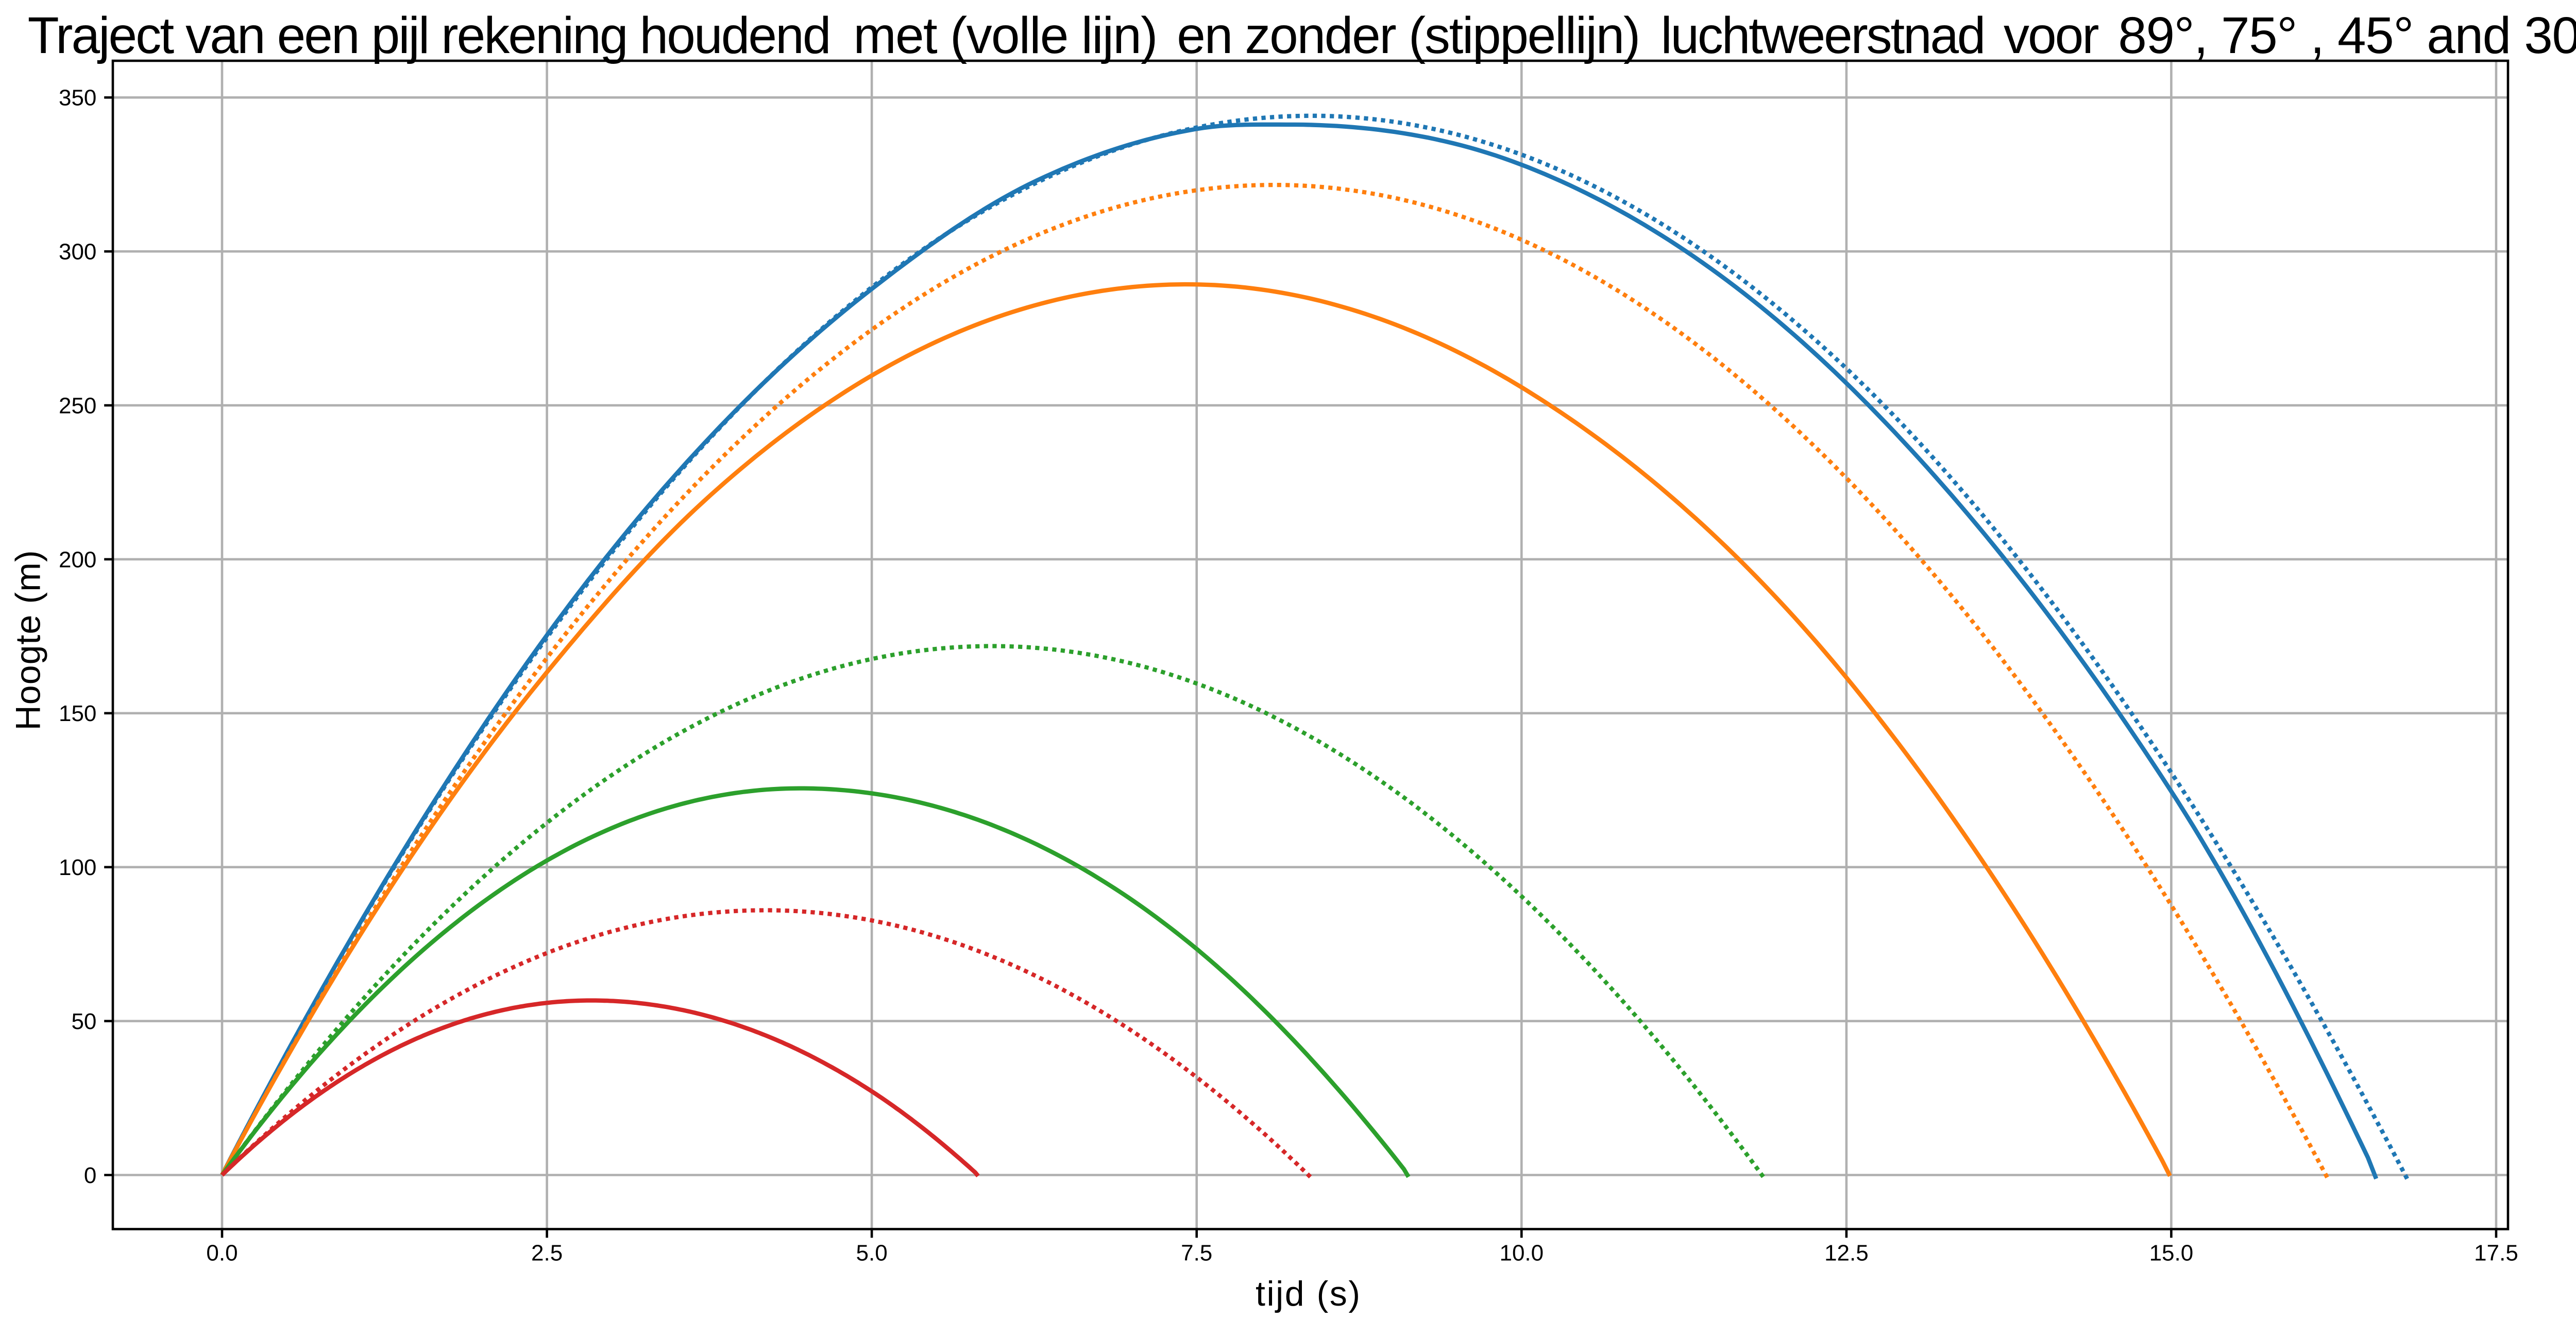  I want to click on svg-text: 350, so click(77, 98).